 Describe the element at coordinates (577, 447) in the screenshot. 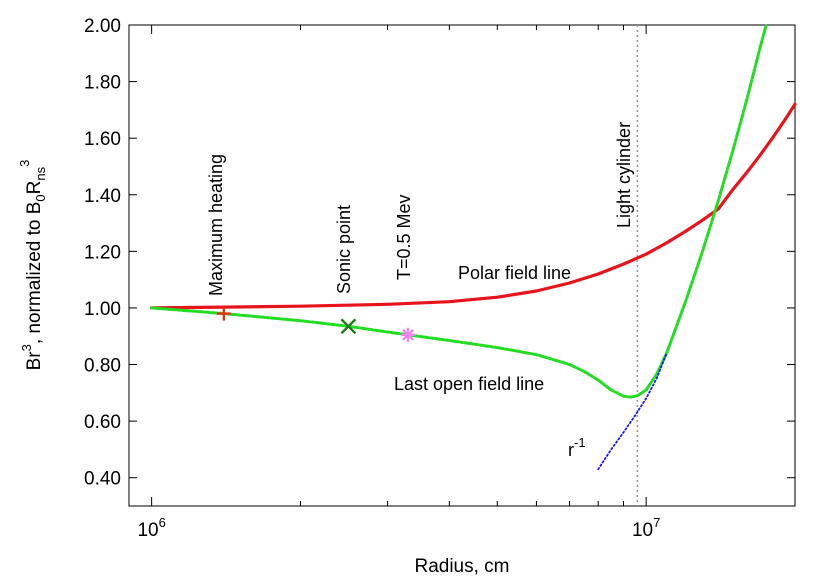

I see `annotation-r-inverse: r-1` at that location.